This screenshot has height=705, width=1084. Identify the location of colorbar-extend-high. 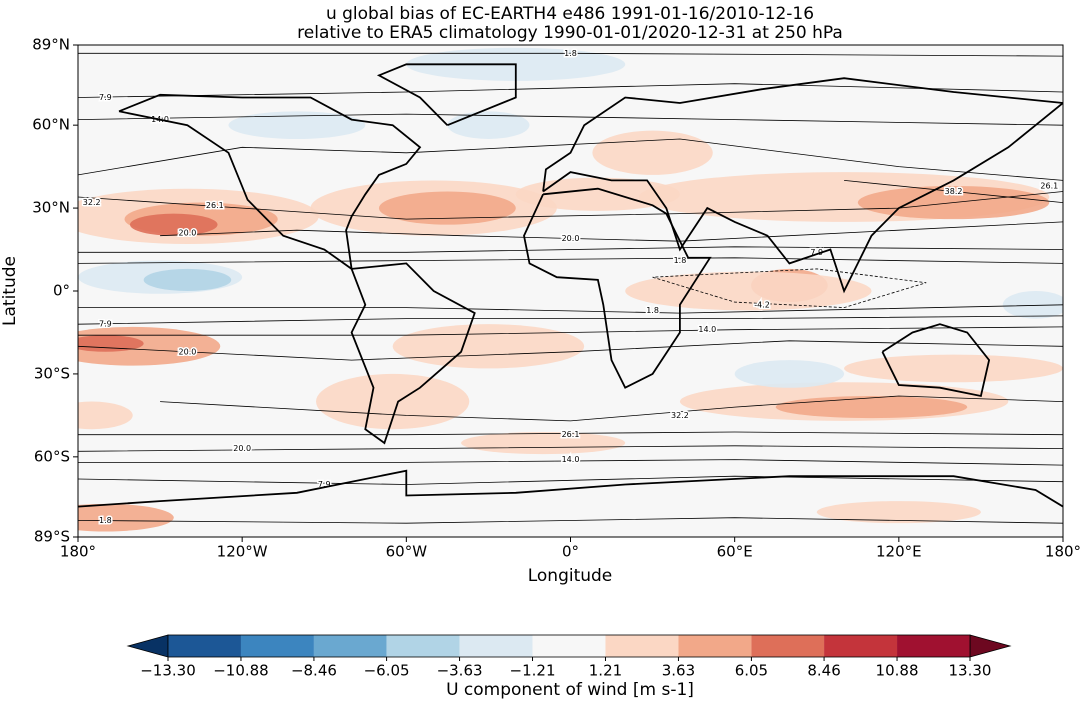
(990, 646).